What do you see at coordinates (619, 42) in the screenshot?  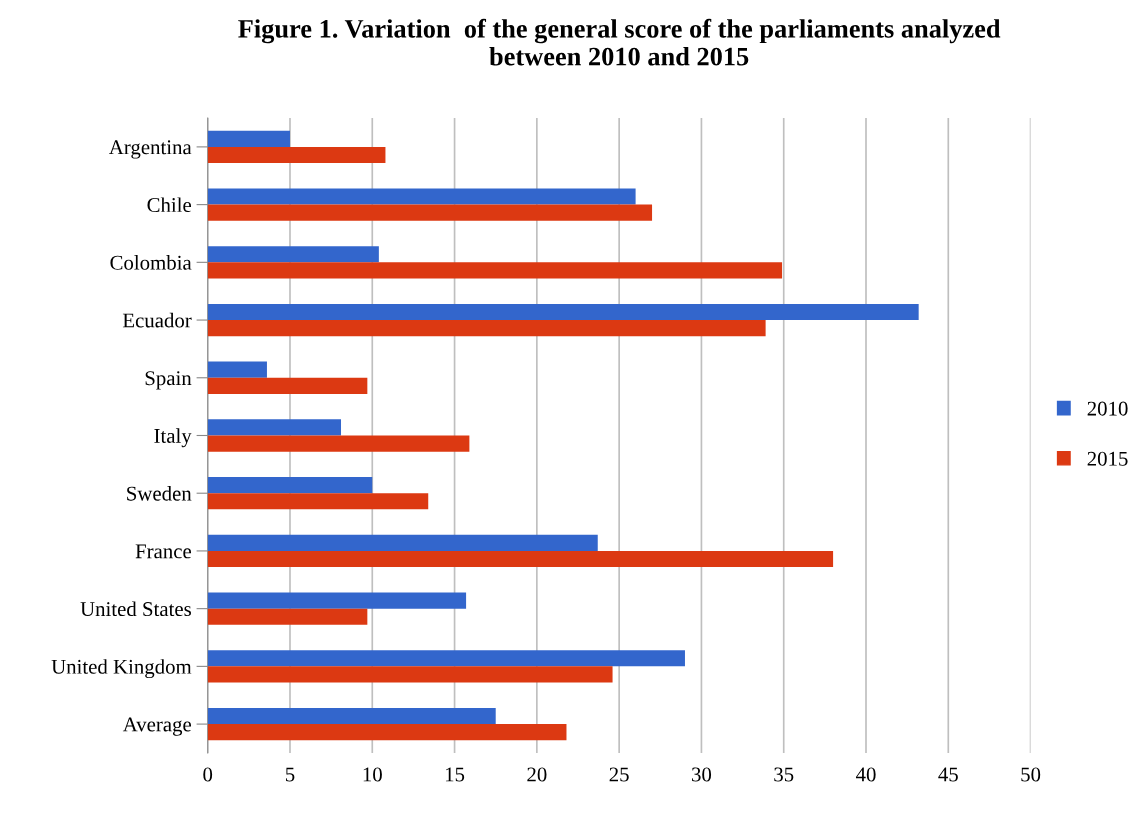 I see `chart-title: Figure 1. Variation of the general score of the parliaments analyzed between 2010 and 2015` at bounding box center [619, 42].